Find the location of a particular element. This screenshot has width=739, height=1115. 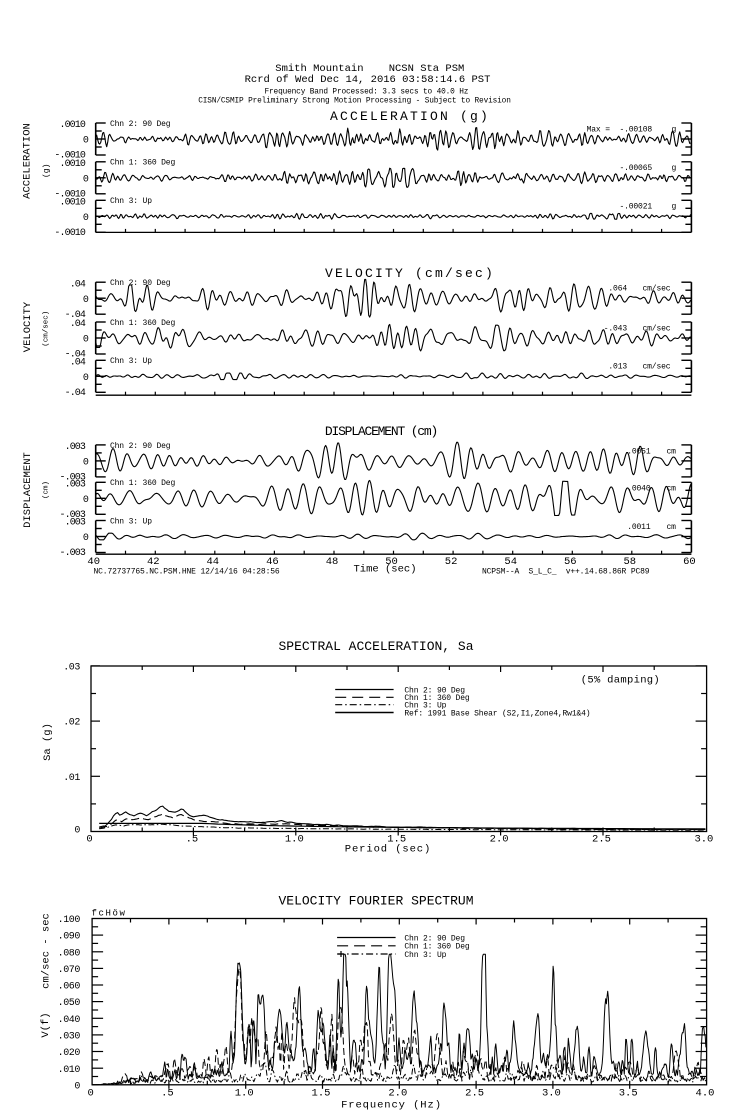

svg-text: 54 is located at coordinates (510, 562).